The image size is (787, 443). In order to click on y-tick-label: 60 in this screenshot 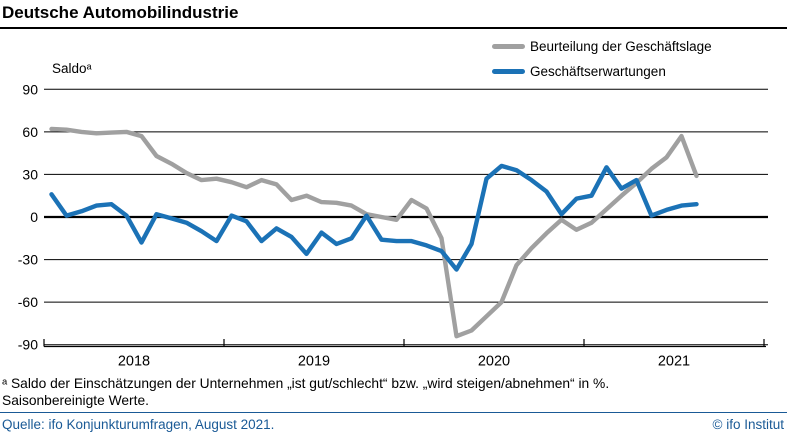, I will do `click(30, 132)`.